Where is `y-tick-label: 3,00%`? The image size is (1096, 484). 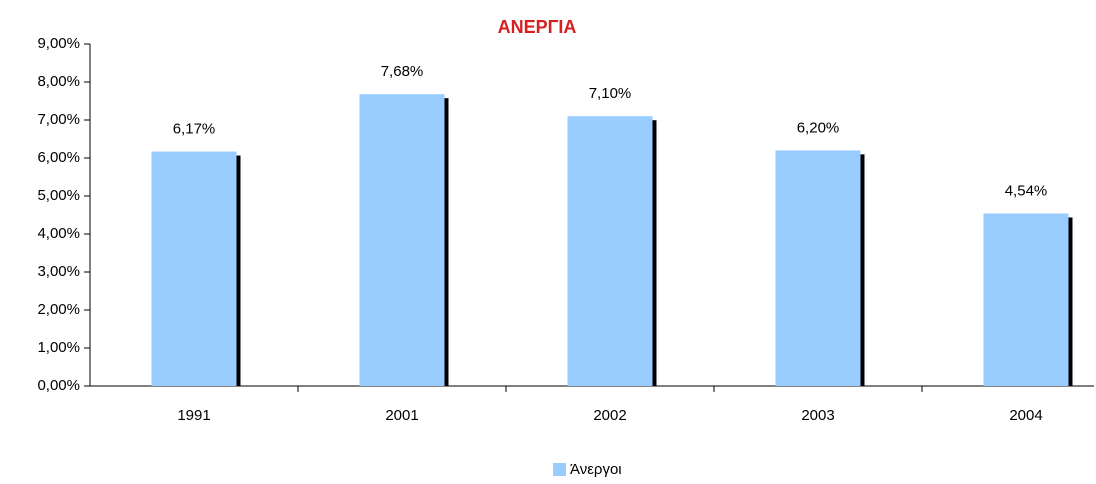
y-tick-label: 3,00% is located at coordinates (58, 271).